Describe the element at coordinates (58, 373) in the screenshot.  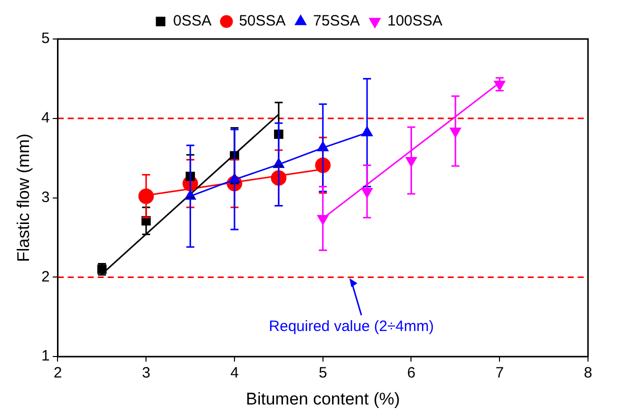
I see `x-tick-label: 2` at that location.